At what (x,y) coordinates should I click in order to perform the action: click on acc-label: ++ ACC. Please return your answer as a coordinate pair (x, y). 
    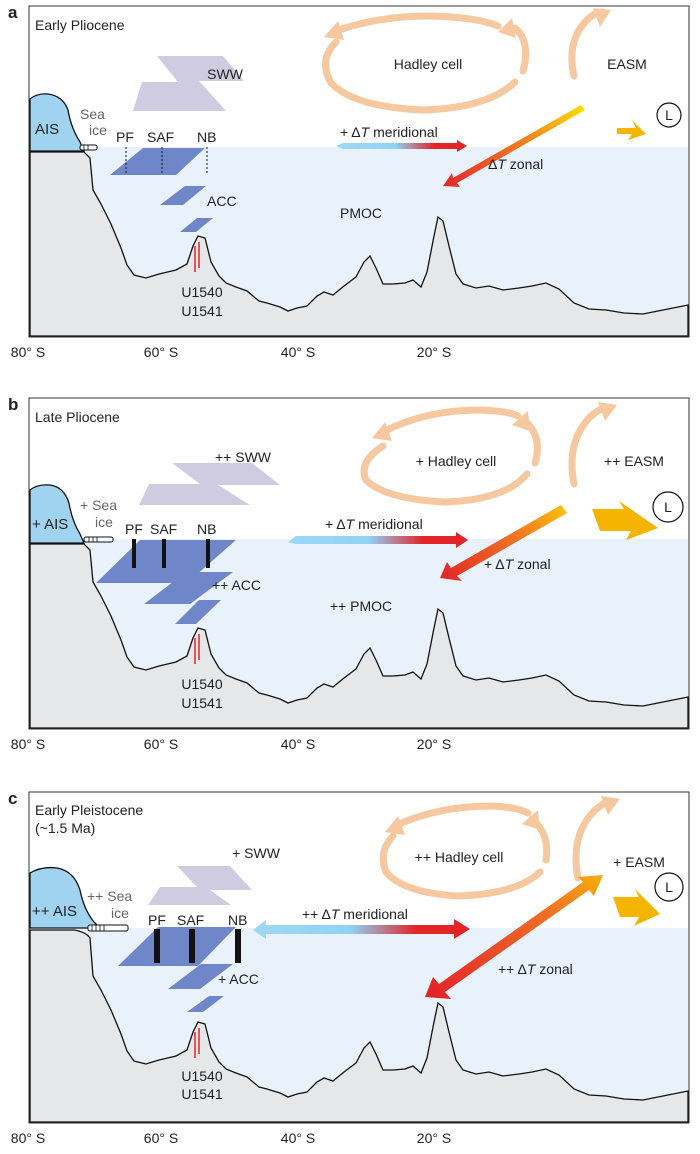
    Looking at the image, I should click on (236, 585).